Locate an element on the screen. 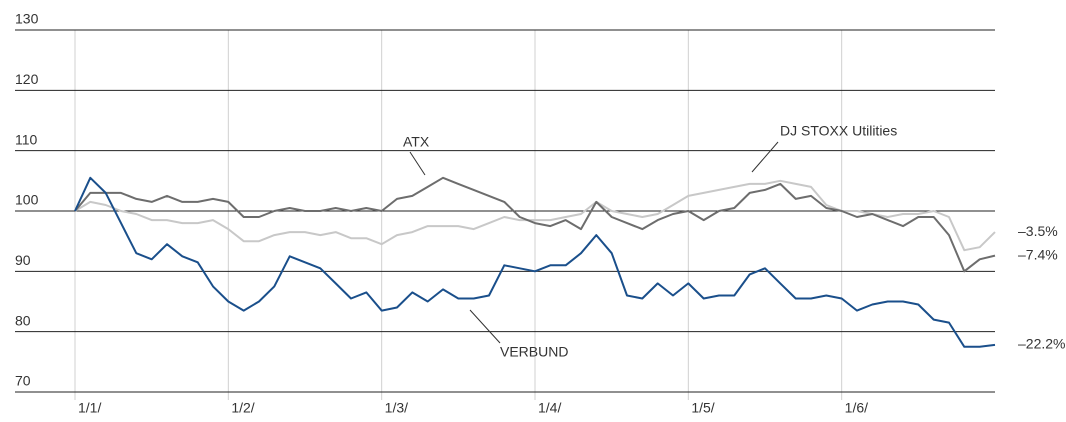  x-tick-label: 1/6/ is located at coordinates (856, 408).